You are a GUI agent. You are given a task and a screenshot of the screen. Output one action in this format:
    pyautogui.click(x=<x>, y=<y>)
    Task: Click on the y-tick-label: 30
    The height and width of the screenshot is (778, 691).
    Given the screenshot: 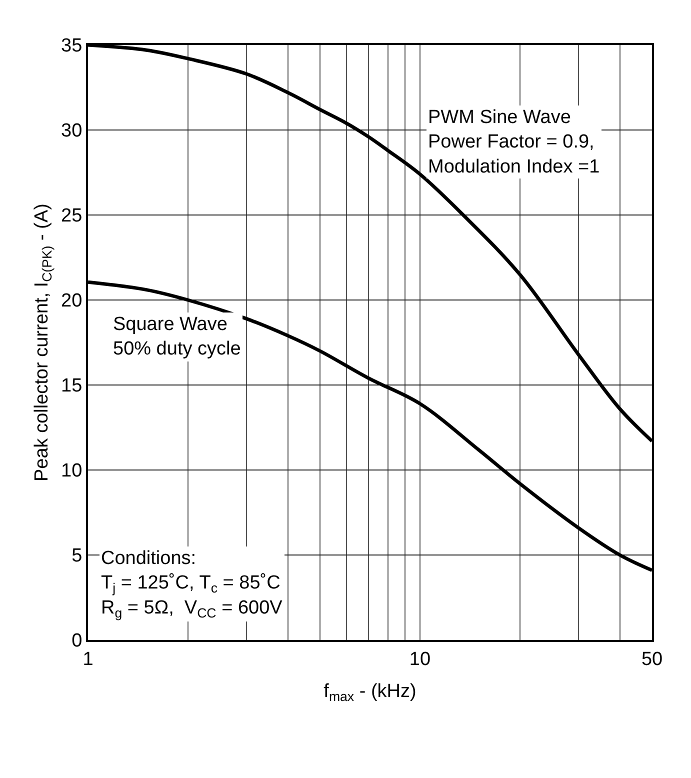 What is the action you would take?
    pyautogui.click(x=71, y=131)
    